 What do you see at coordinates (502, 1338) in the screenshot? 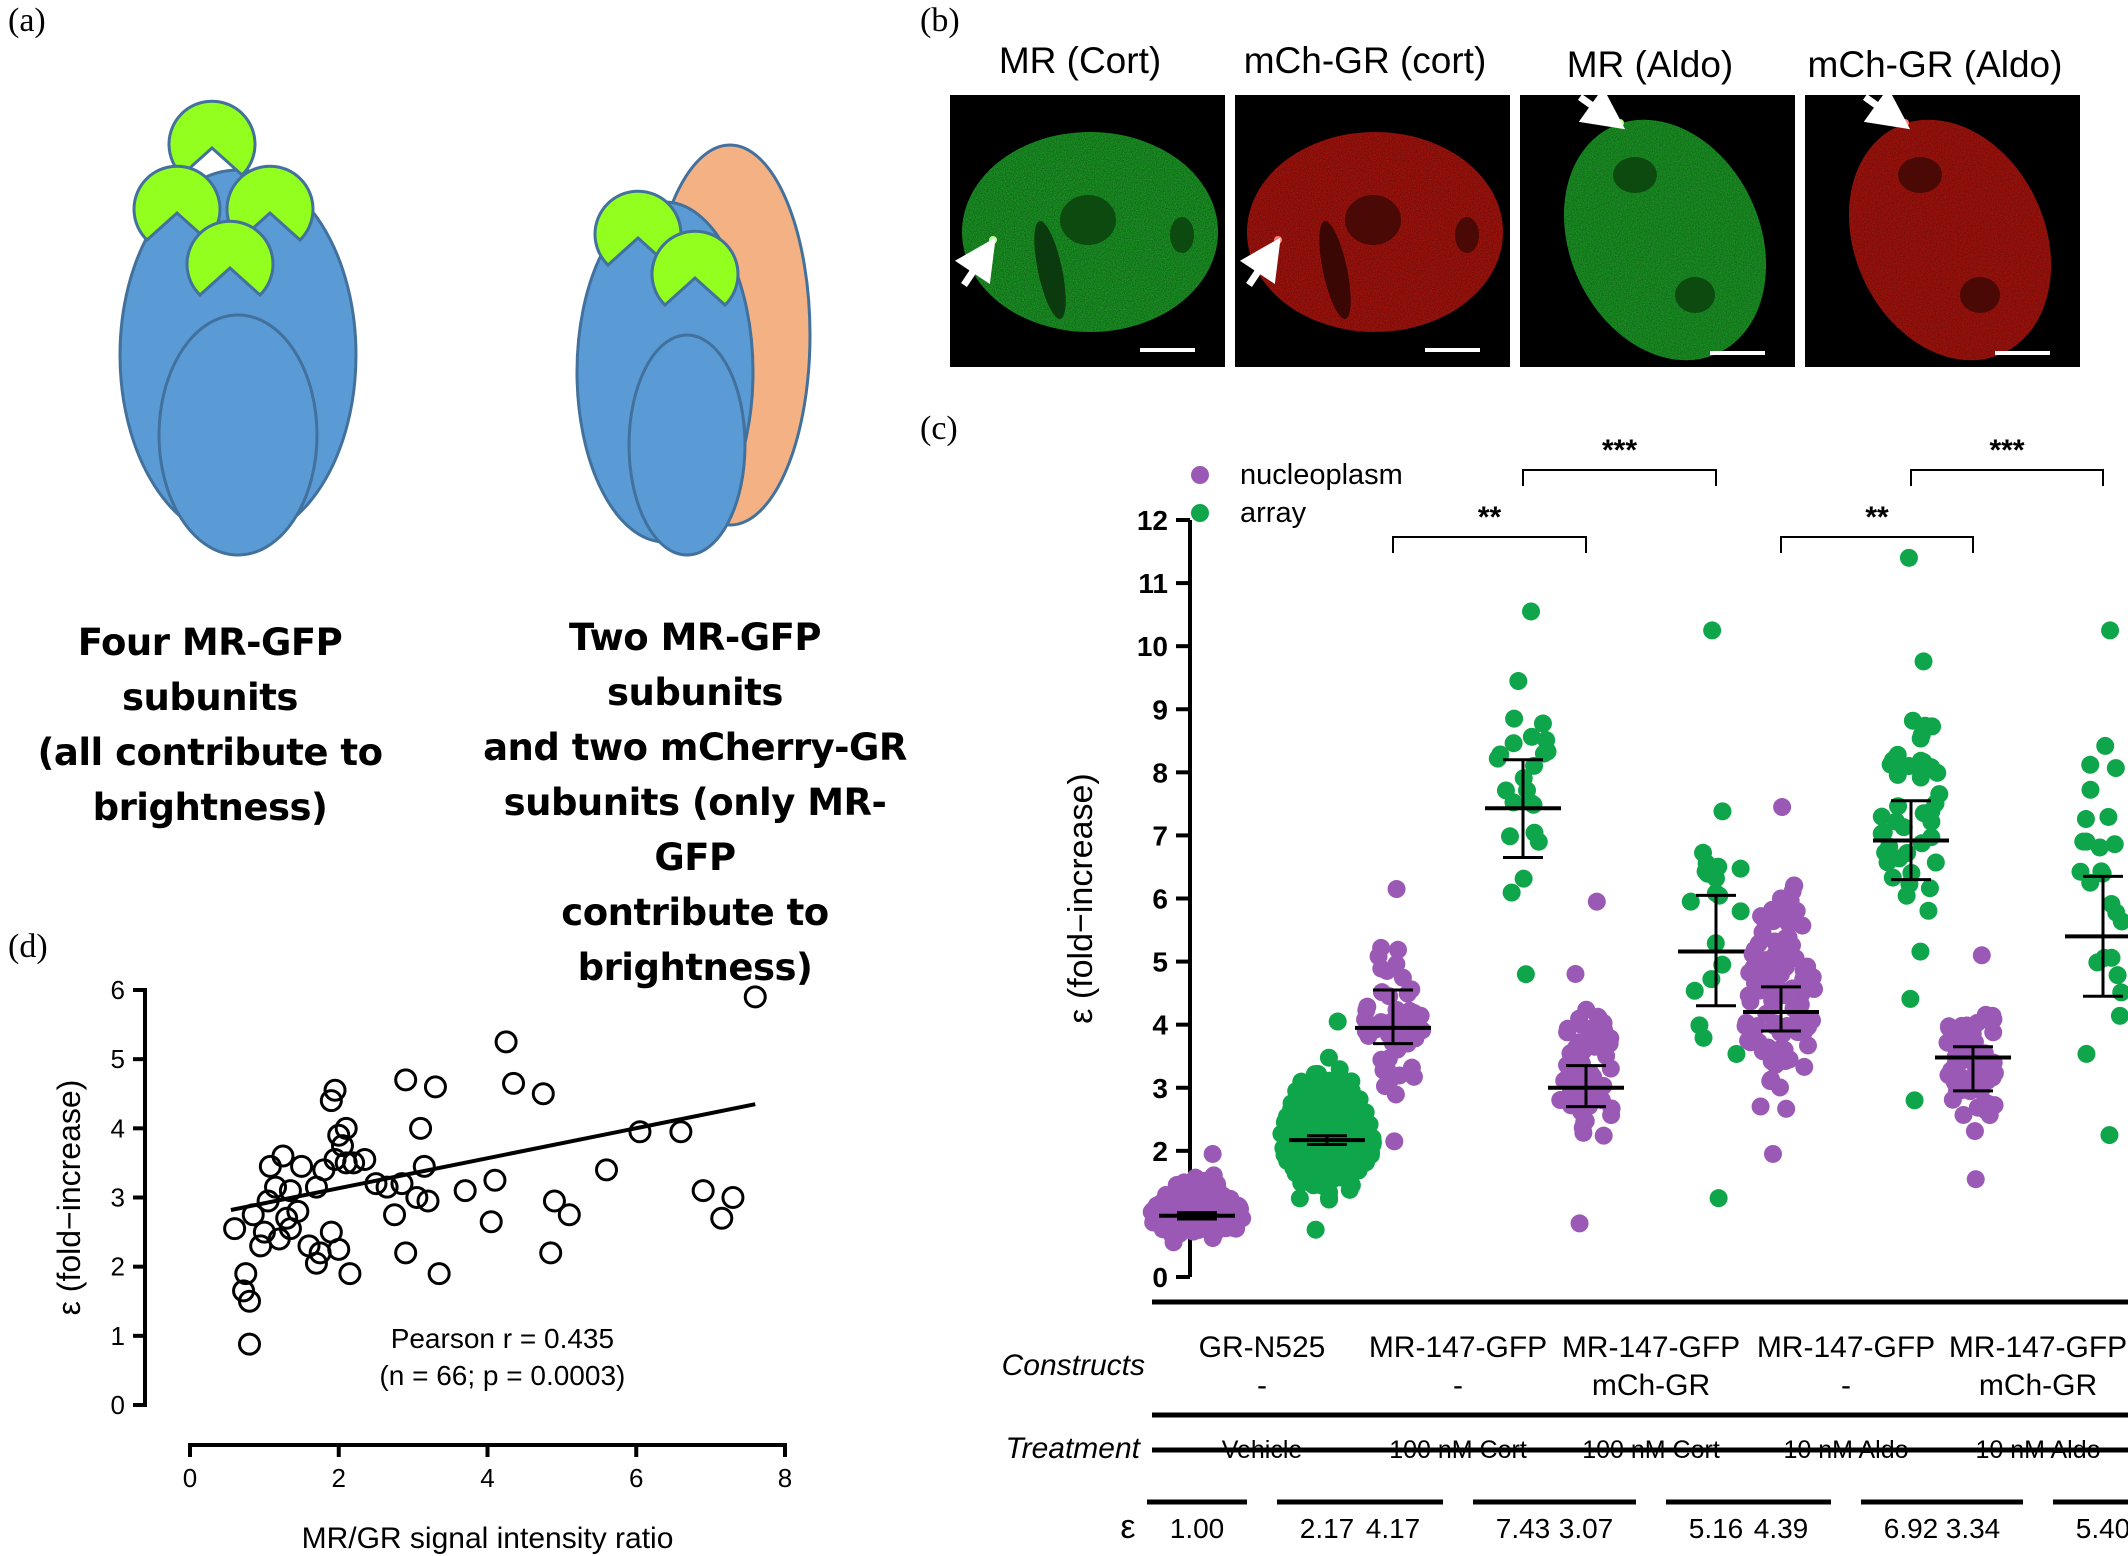
I see `pearson-annotation: Pearson r = 0.435` at bounding box center [502, 1338].